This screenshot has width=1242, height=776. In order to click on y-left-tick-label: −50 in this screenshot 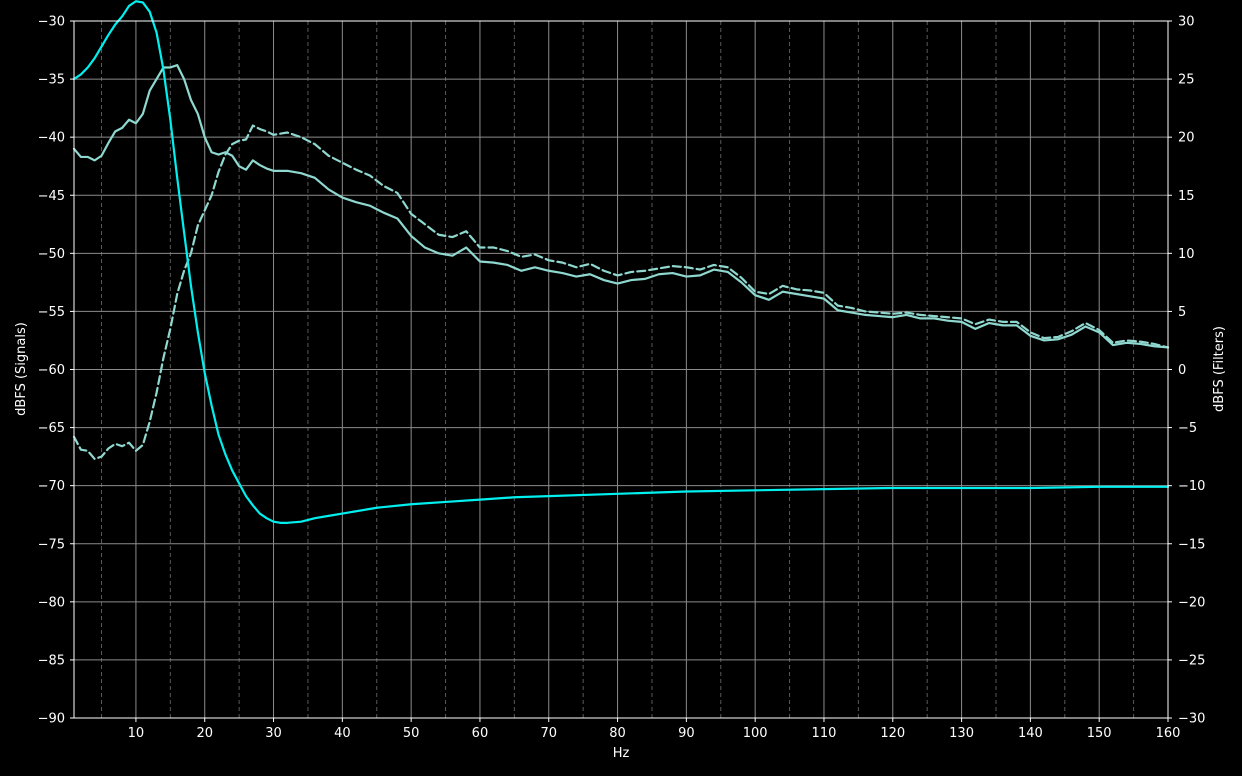, I will do `click(51, 254)`.